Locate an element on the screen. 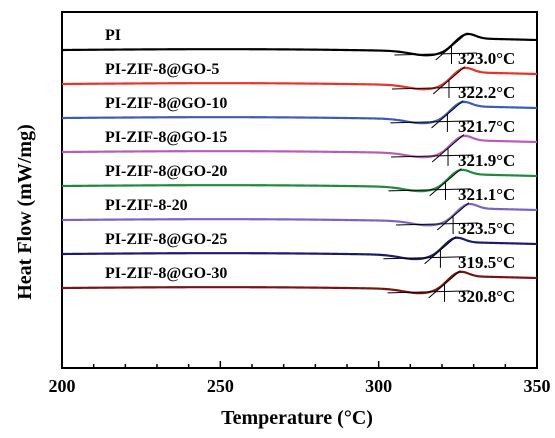 The height and width of the screenshot is (438, 555). tg-value-label: 320.8°C is located at coordinates (486, 296).